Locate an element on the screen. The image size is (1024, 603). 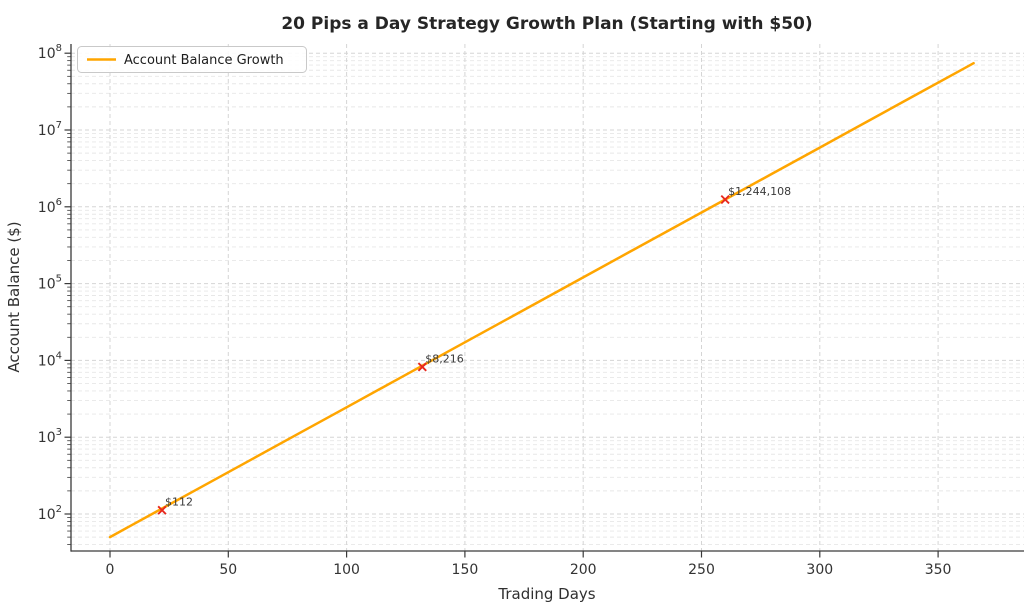
y-tick-exponent: 8 is located at coordinates (59, 48).